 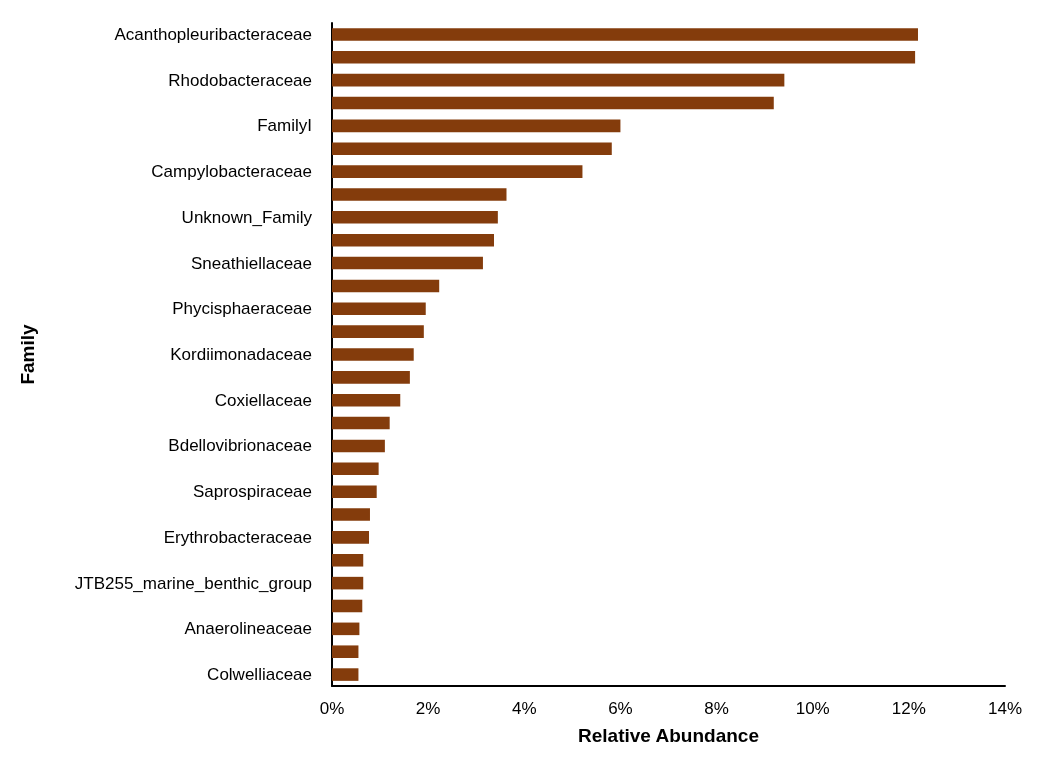 What do you see at coordinates (284, 126) in the screenshot?
I see `y-tick-label: FamilyI` at bounding box center [284, 126].